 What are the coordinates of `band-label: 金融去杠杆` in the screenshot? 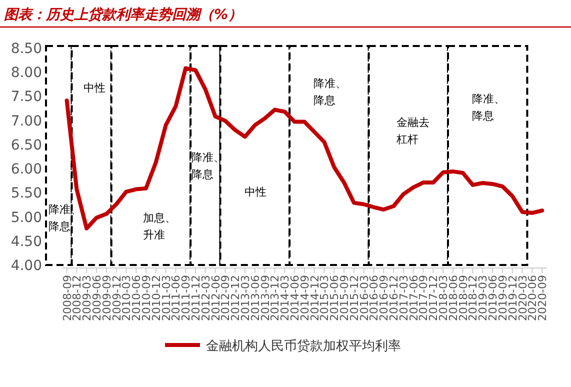 It's located at (413, 131).